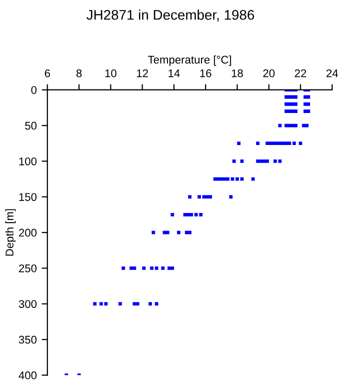  What do you see at coordinates (332, 73) in the screenshot?
I see `x-tick-label: 24` at bounding box center [332, 73].